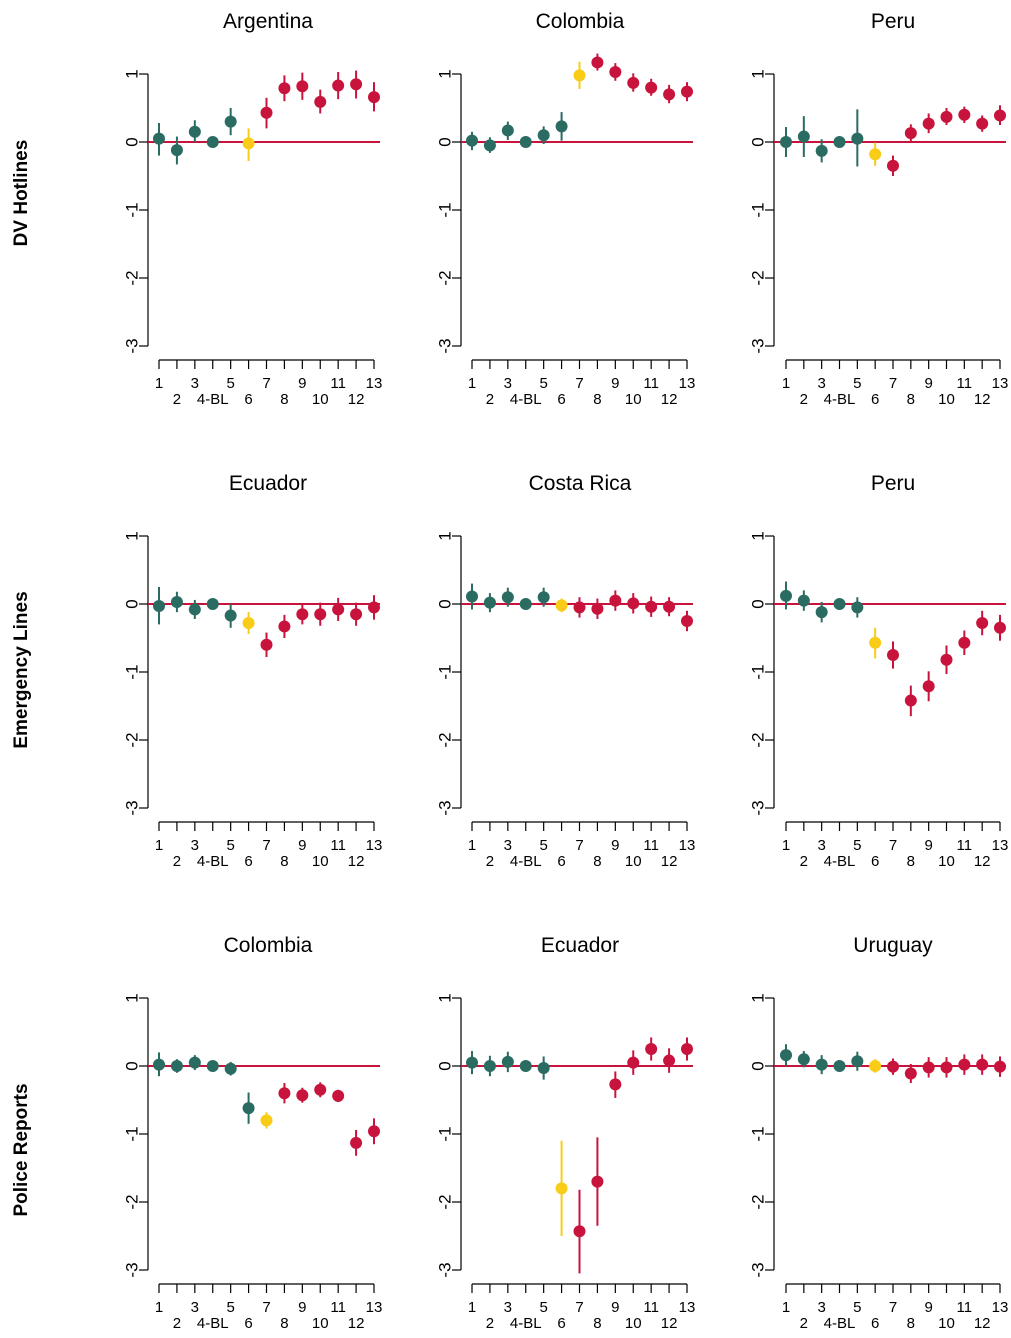  Describe the element at coordinates (580, 21) in the screenshot. I see `panel-title: Colombia` at that location.